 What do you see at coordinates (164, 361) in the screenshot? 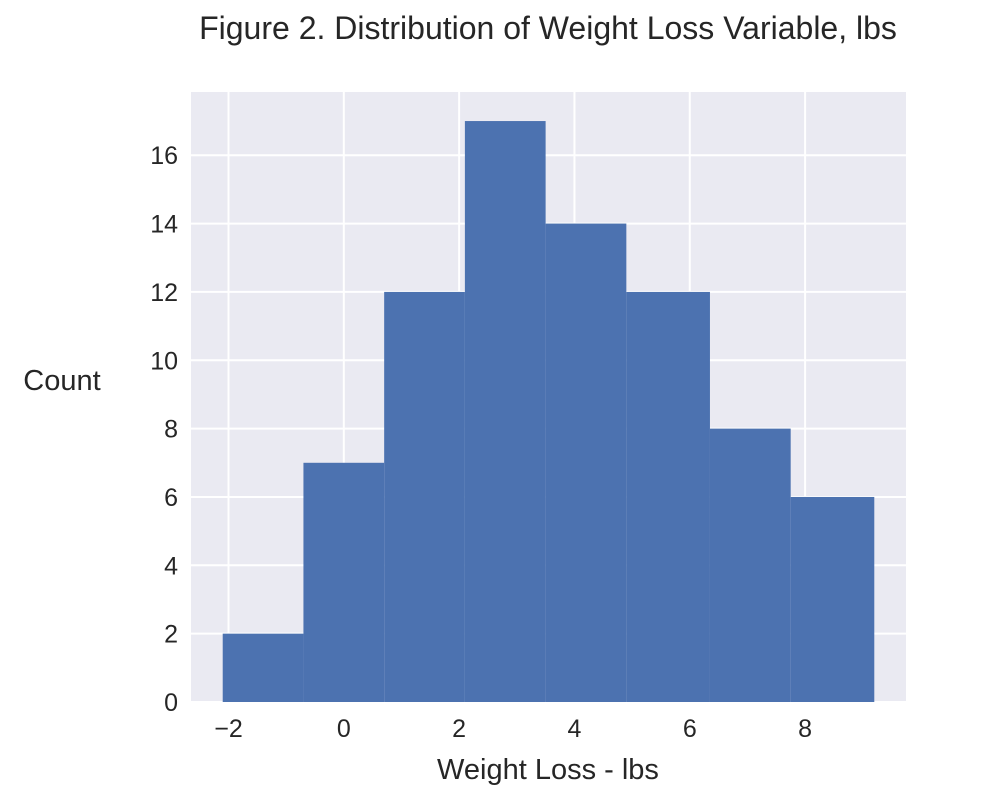
I see `y-tick-label: 10` at bounding box center [164, 361].